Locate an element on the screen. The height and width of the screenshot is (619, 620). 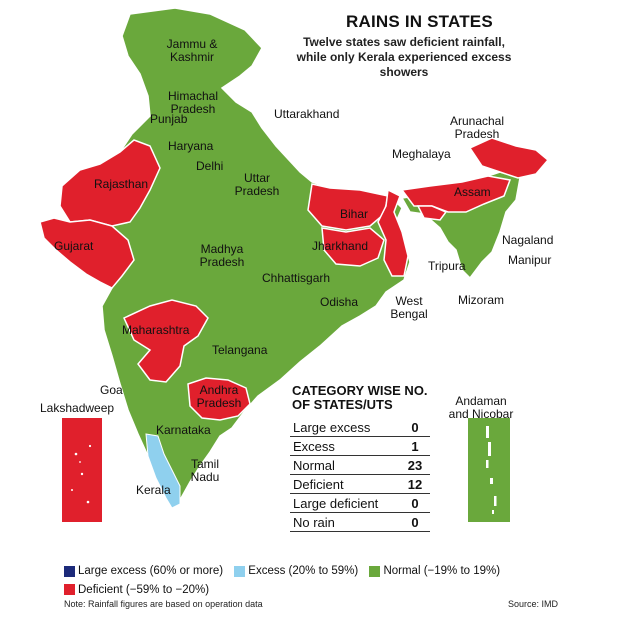
table-row: Deficient 12 is located at coordinates (360, 484).